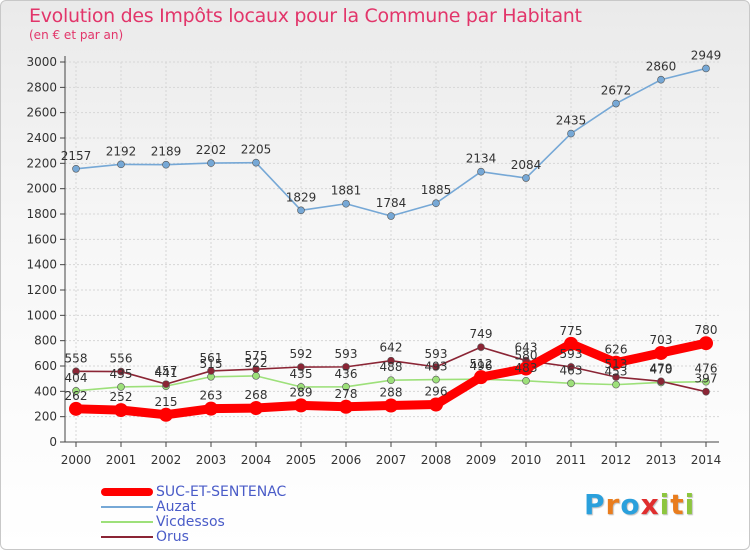 The image size is (750, 550). What do you see at coordinates (166, 402) in the screenshot?
I see `data-label: 215` at bounding box center [166, 402].